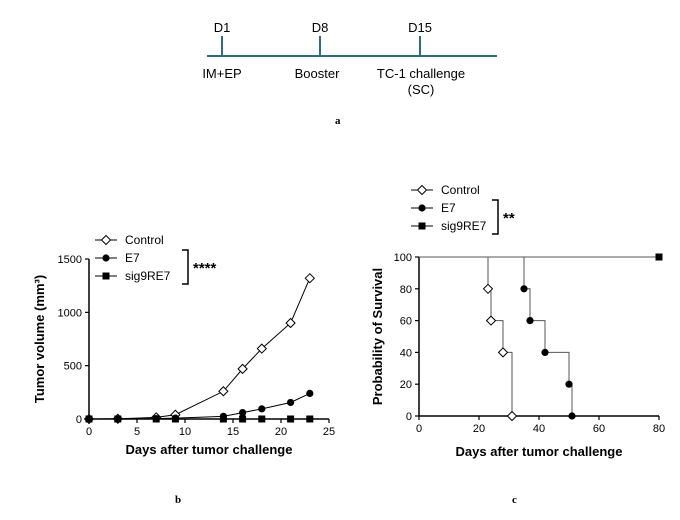 The width and height of the screenshot is (680, 520). Describe the element at coordinates (73, 367) in the screenshot. I see `y-tick-label: 500` at that location.